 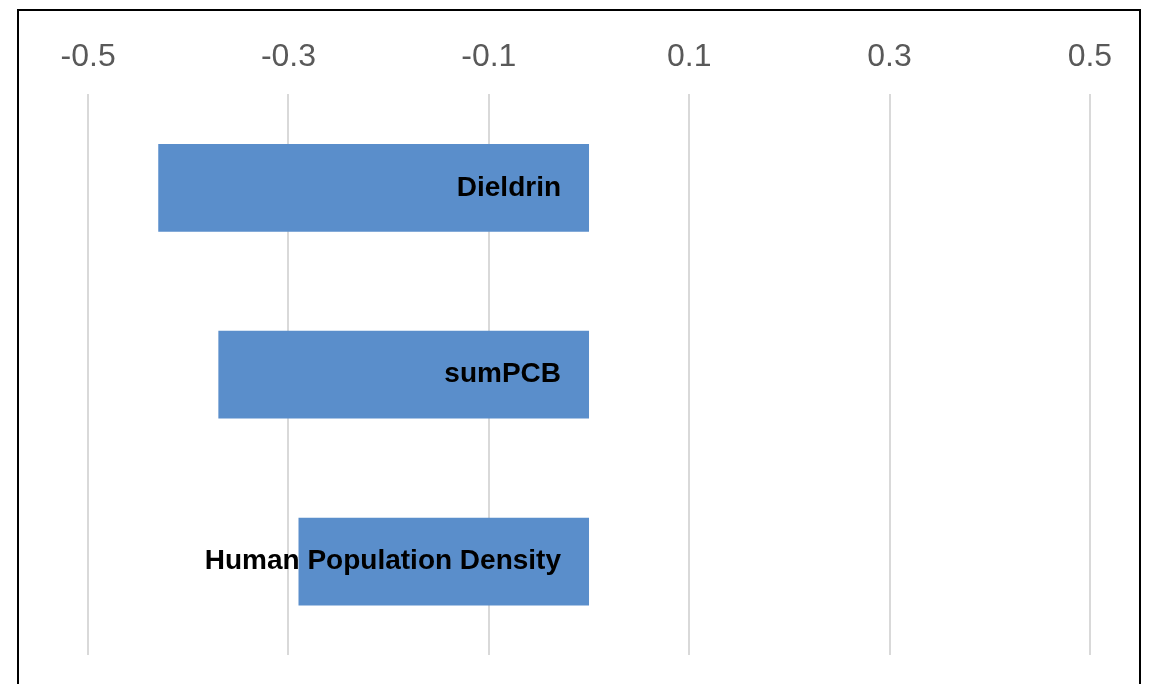 I want to click on x-tick-label: -0.3, so click(x=288, y=55).